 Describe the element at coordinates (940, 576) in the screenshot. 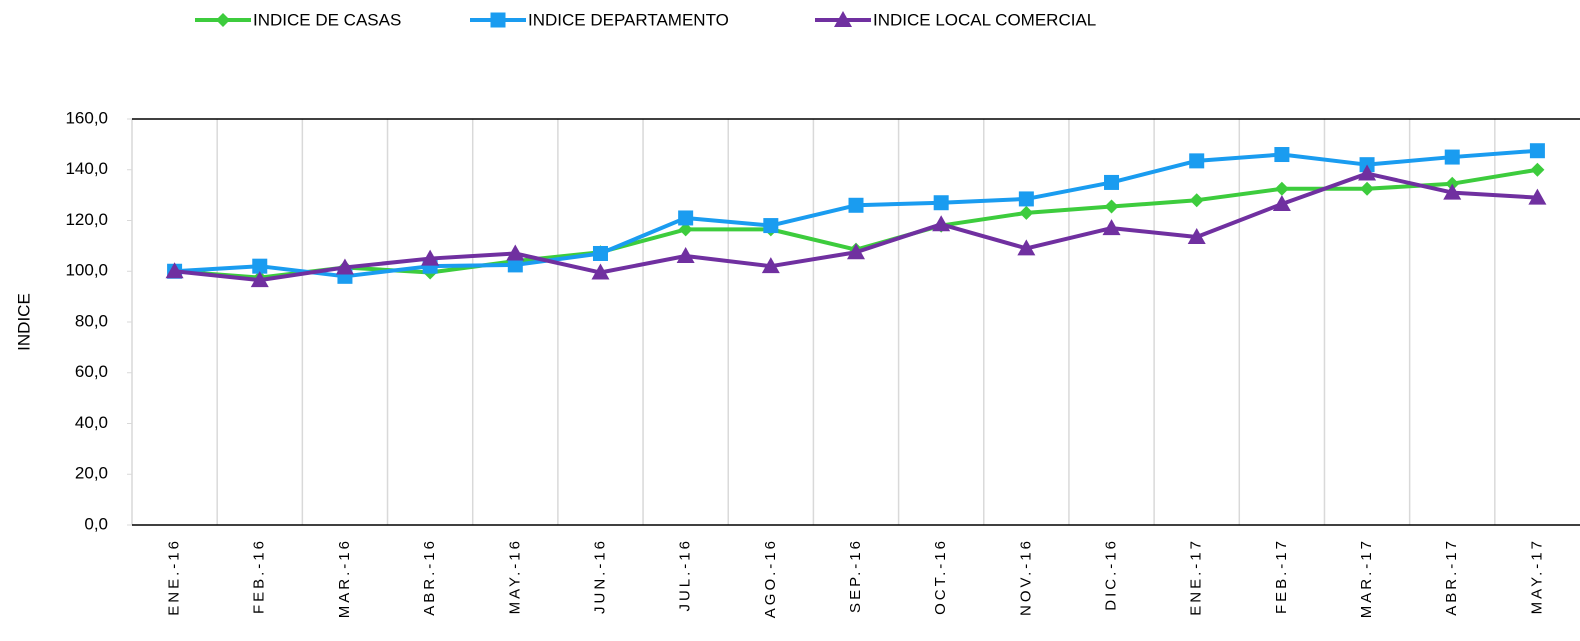

I see `x-tick-label: OCT.-16` at that location.